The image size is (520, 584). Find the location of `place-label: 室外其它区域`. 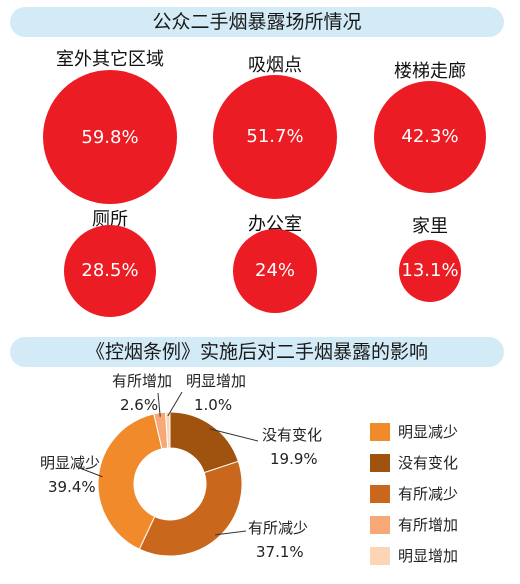

place-label: 室外其它区域 is located at coordinates (110, 58).